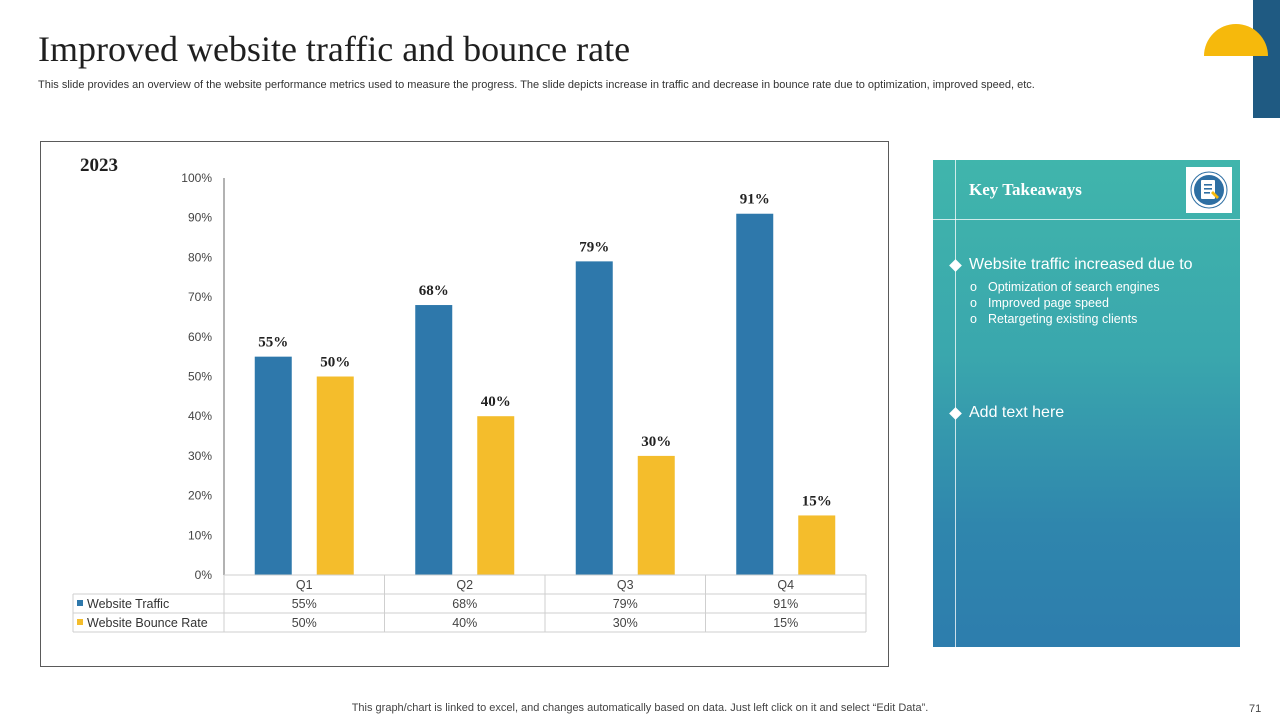 Image resolution: width=1280 pixels, height=720 pixels. What do you see at coordinates (200, 297) in the screenshot?
I see `y-tick-label: 70%` at bounding box center [200, 297].